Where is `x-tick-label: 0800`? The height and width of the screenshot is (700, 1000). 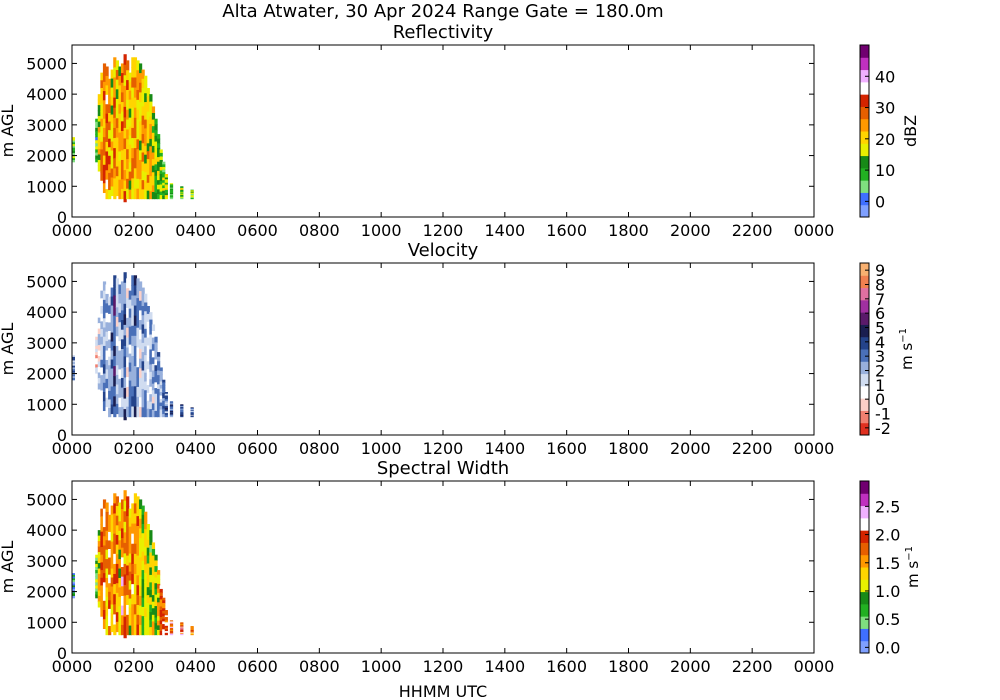
x-tick-label: 0800 is located at coordinates (319, 448).